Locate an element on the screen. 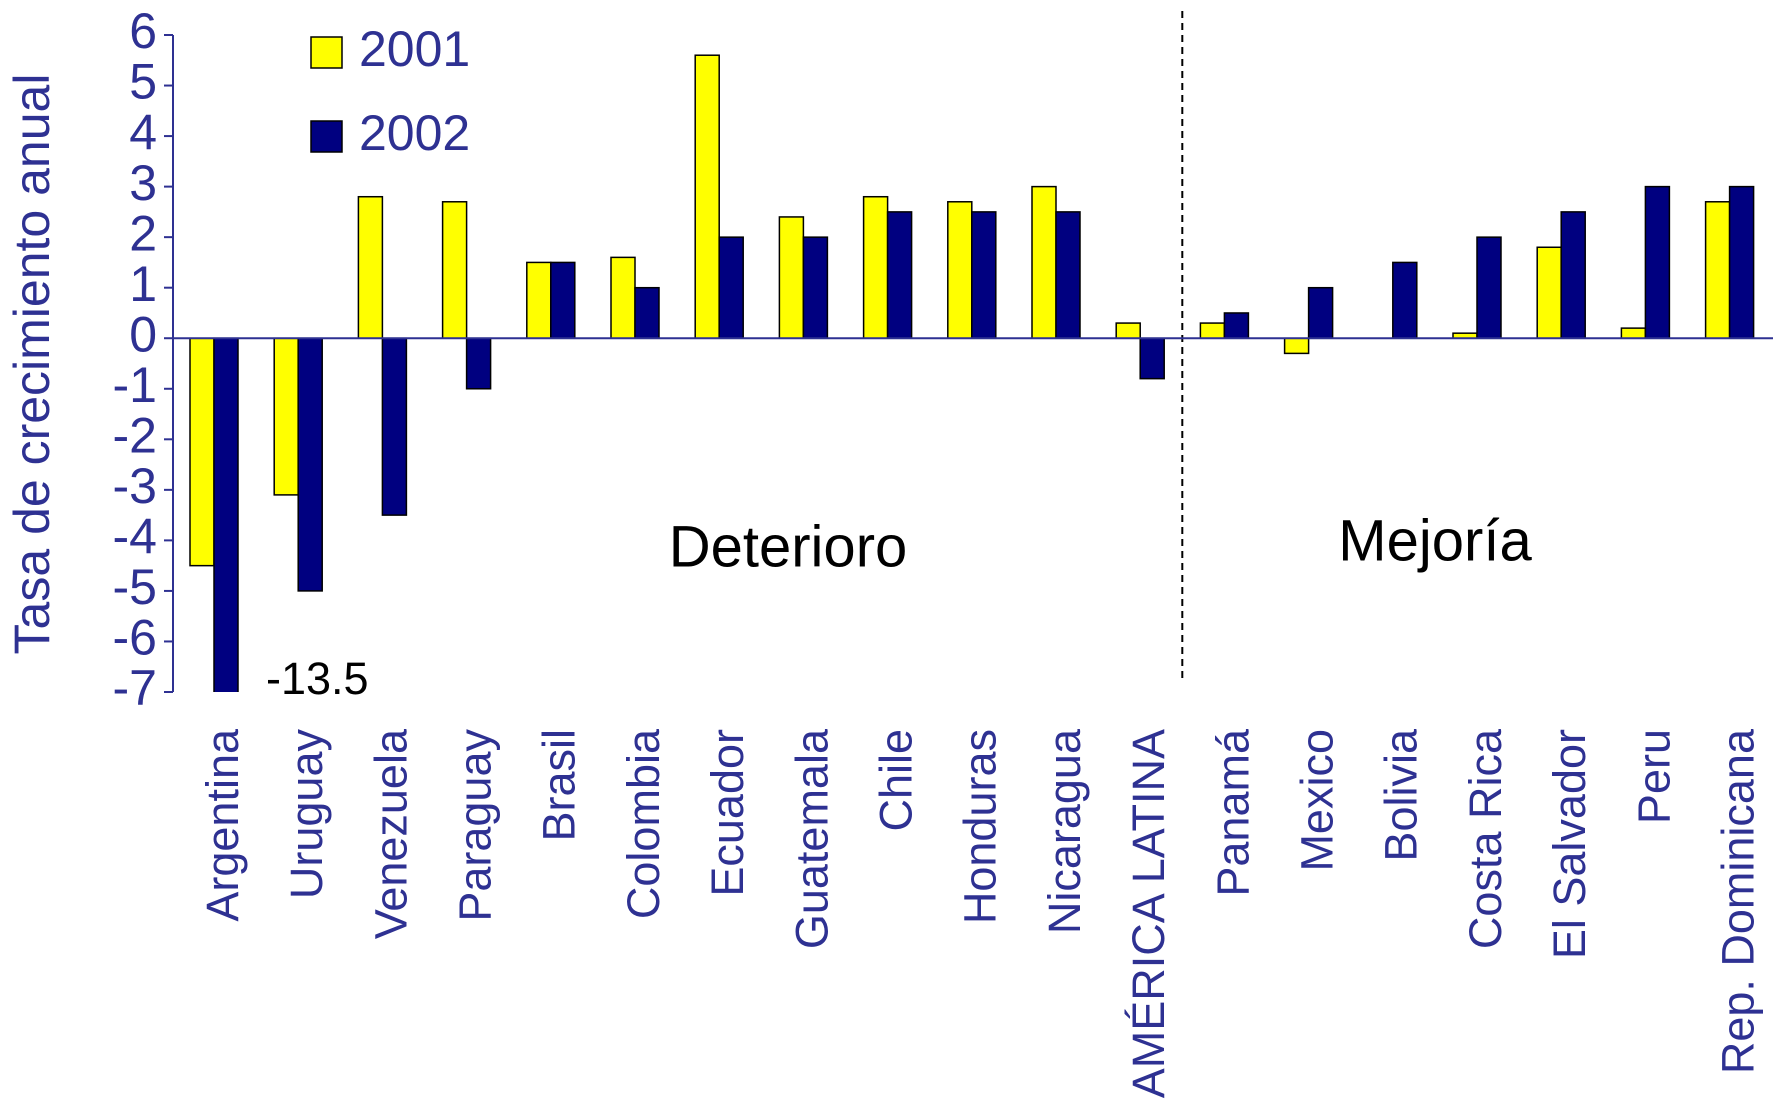 The width and height of the screenshot is (1773, 1113). x-tick-label: Costa Rica is located at coordinates (1485, 838).